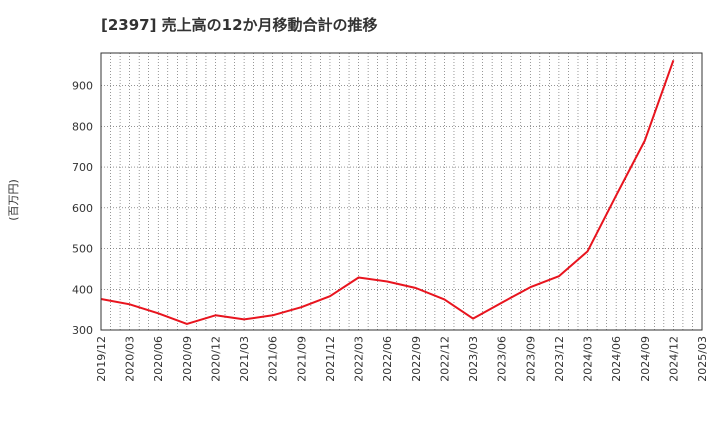 The image size is (720, 440). Describe the element at coordinates (13, 200) in the screenshot. I see `y-axis-label: (百万円)` at that location.